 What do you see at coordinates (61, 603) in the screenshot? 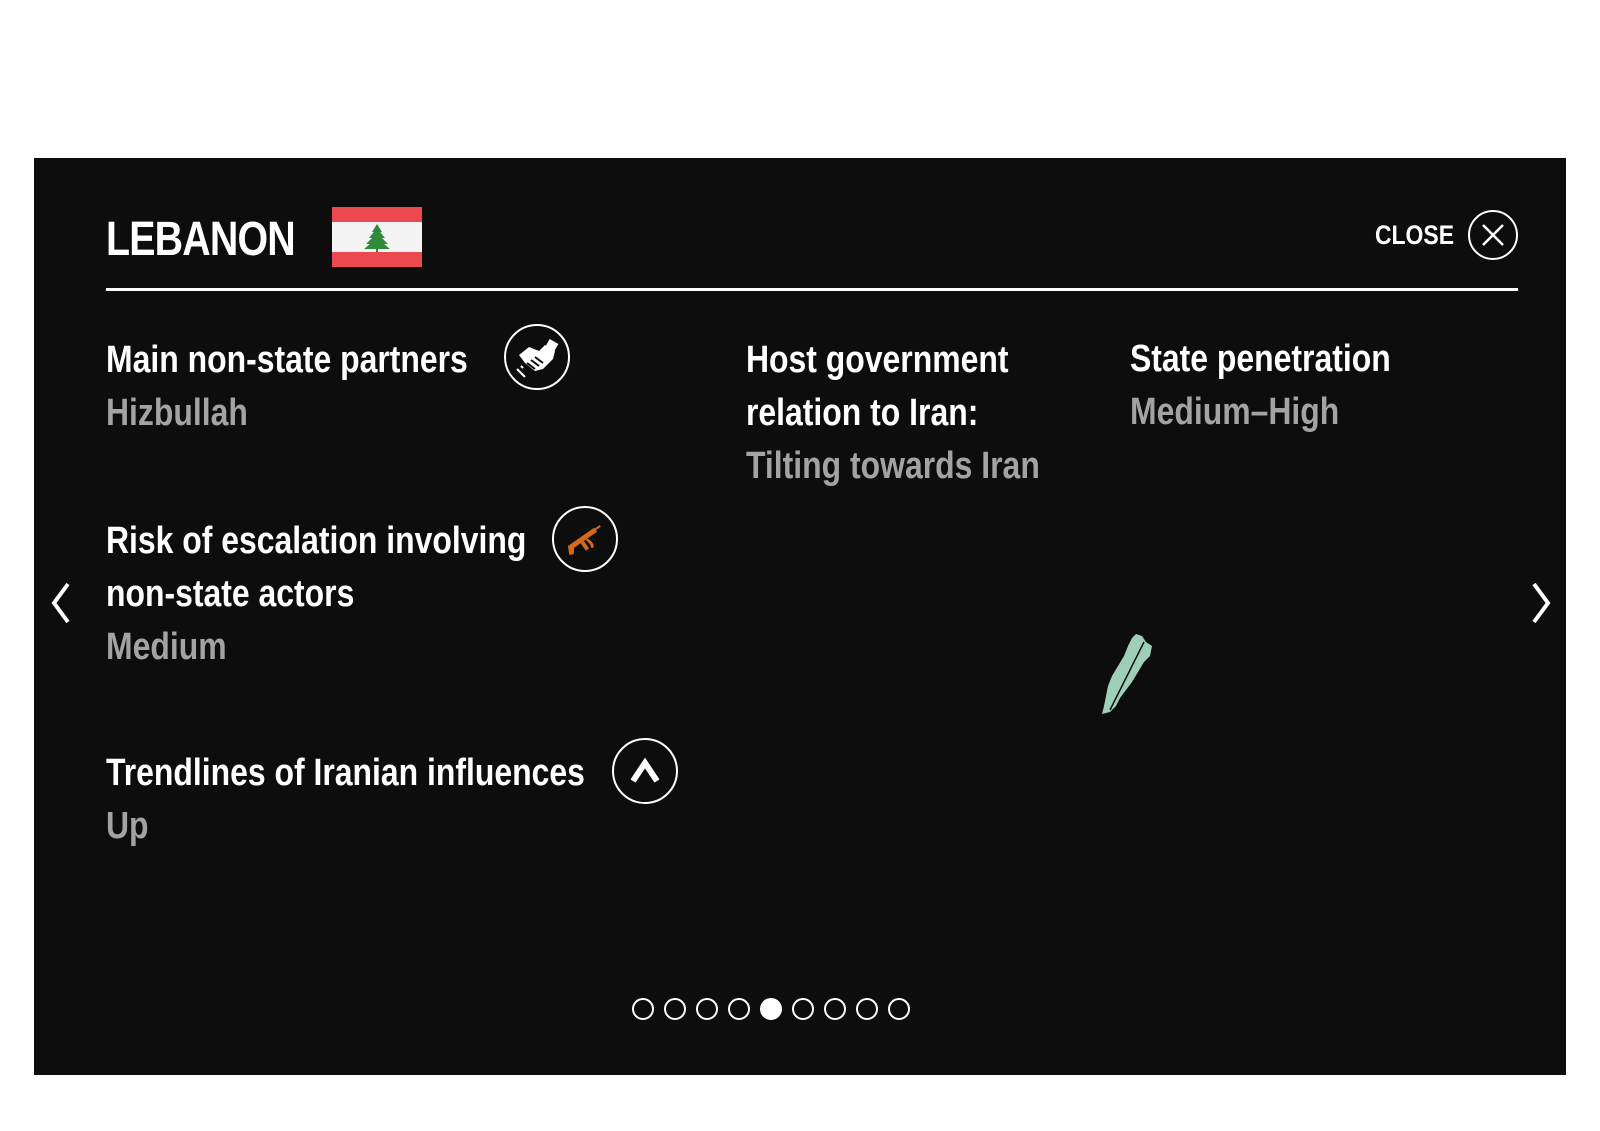
I see `previous-arrow-icon` at bounding box center [61, 603].